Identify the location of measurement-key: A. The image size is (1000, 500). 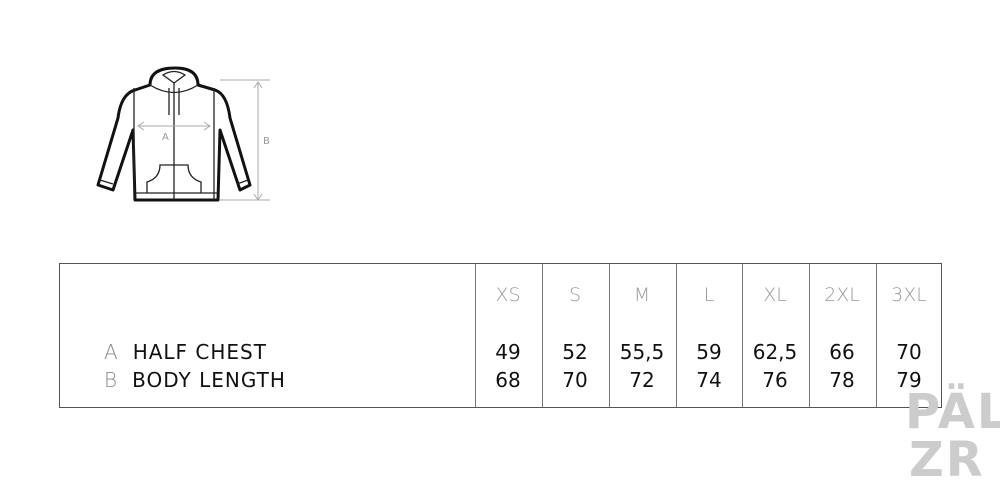
(111, 352).